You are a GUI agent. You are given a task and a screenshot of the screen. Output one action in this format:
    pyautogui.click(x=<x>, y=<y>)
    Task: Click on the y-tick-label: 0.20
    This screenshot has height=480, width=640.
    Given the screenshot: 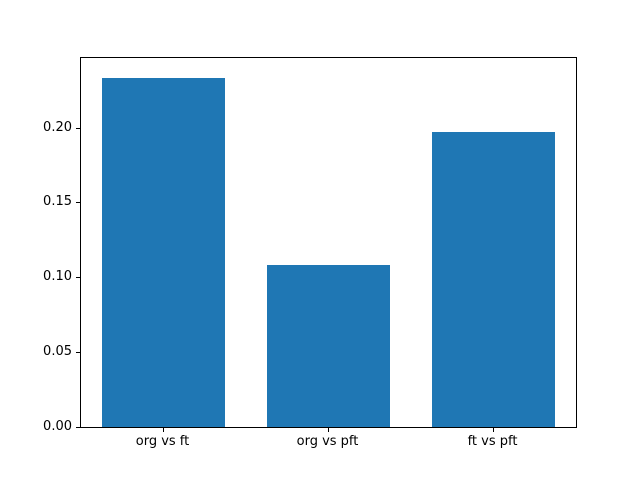 What is the action you would take?
    pyautogui.click(x=57, y=127)
    